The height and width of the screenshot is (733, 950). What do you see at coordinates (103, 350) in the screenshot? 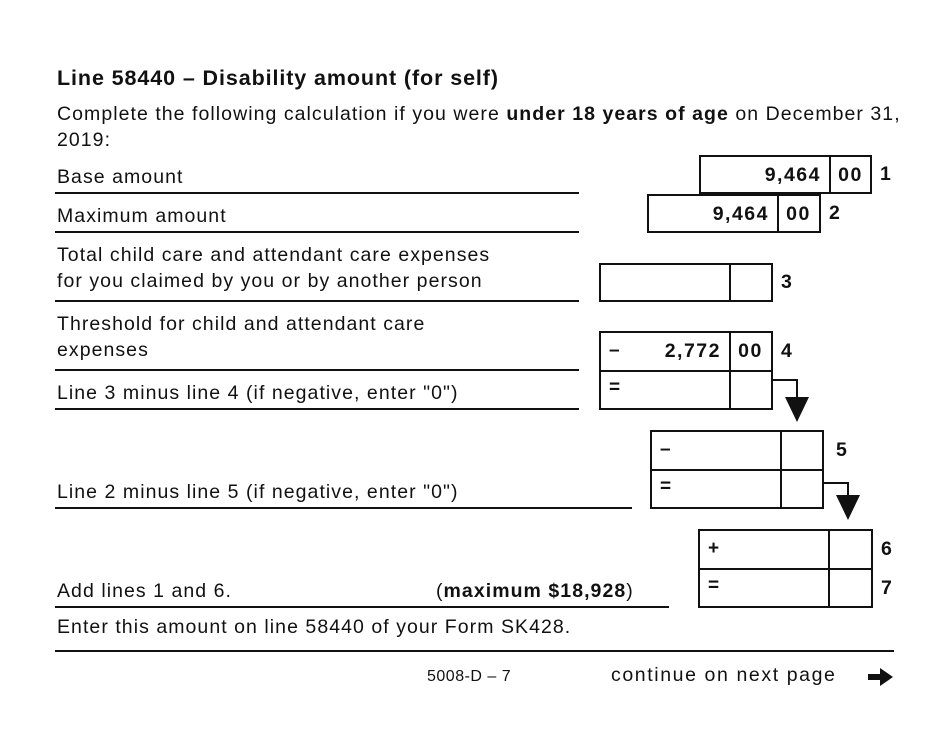
I see `line-4-label-2: expenses` at bounding box center [103, 350].